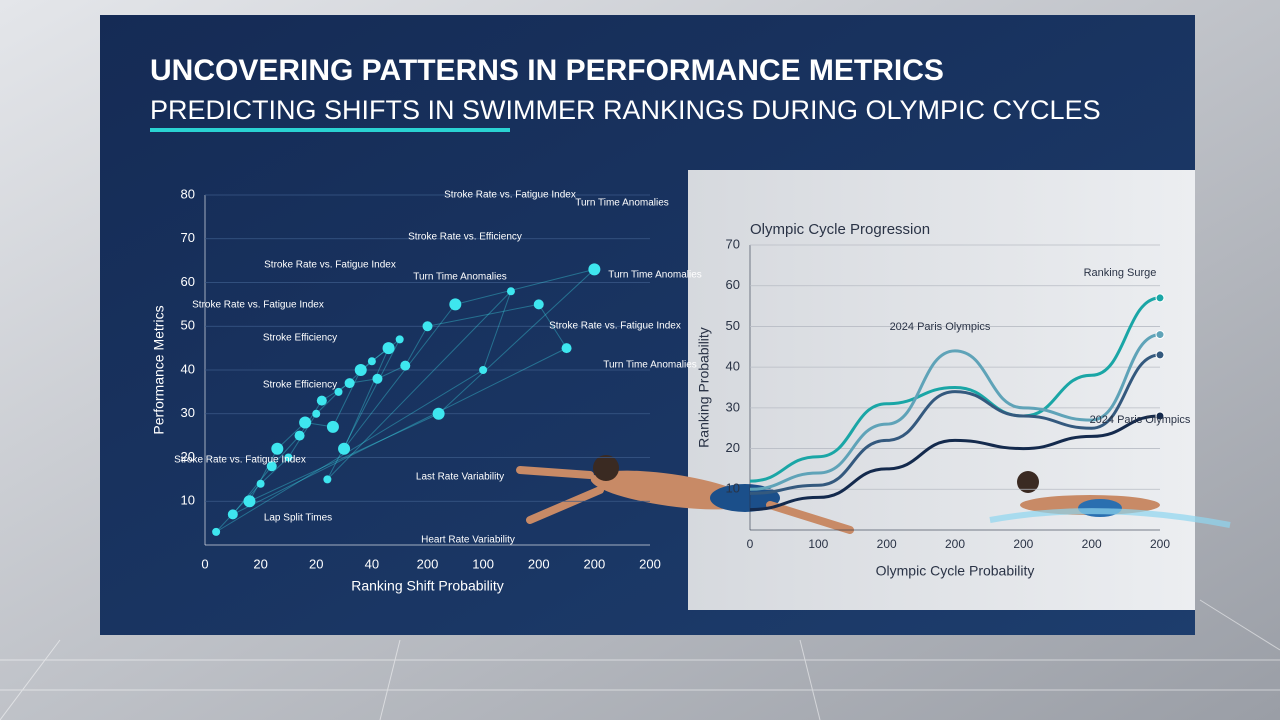 Image resolution: width=1280 pixels, height=725 pixels. Describe the element at coordinates (1110, 499) in the screenshot. I see `swimmer-right` at that location.